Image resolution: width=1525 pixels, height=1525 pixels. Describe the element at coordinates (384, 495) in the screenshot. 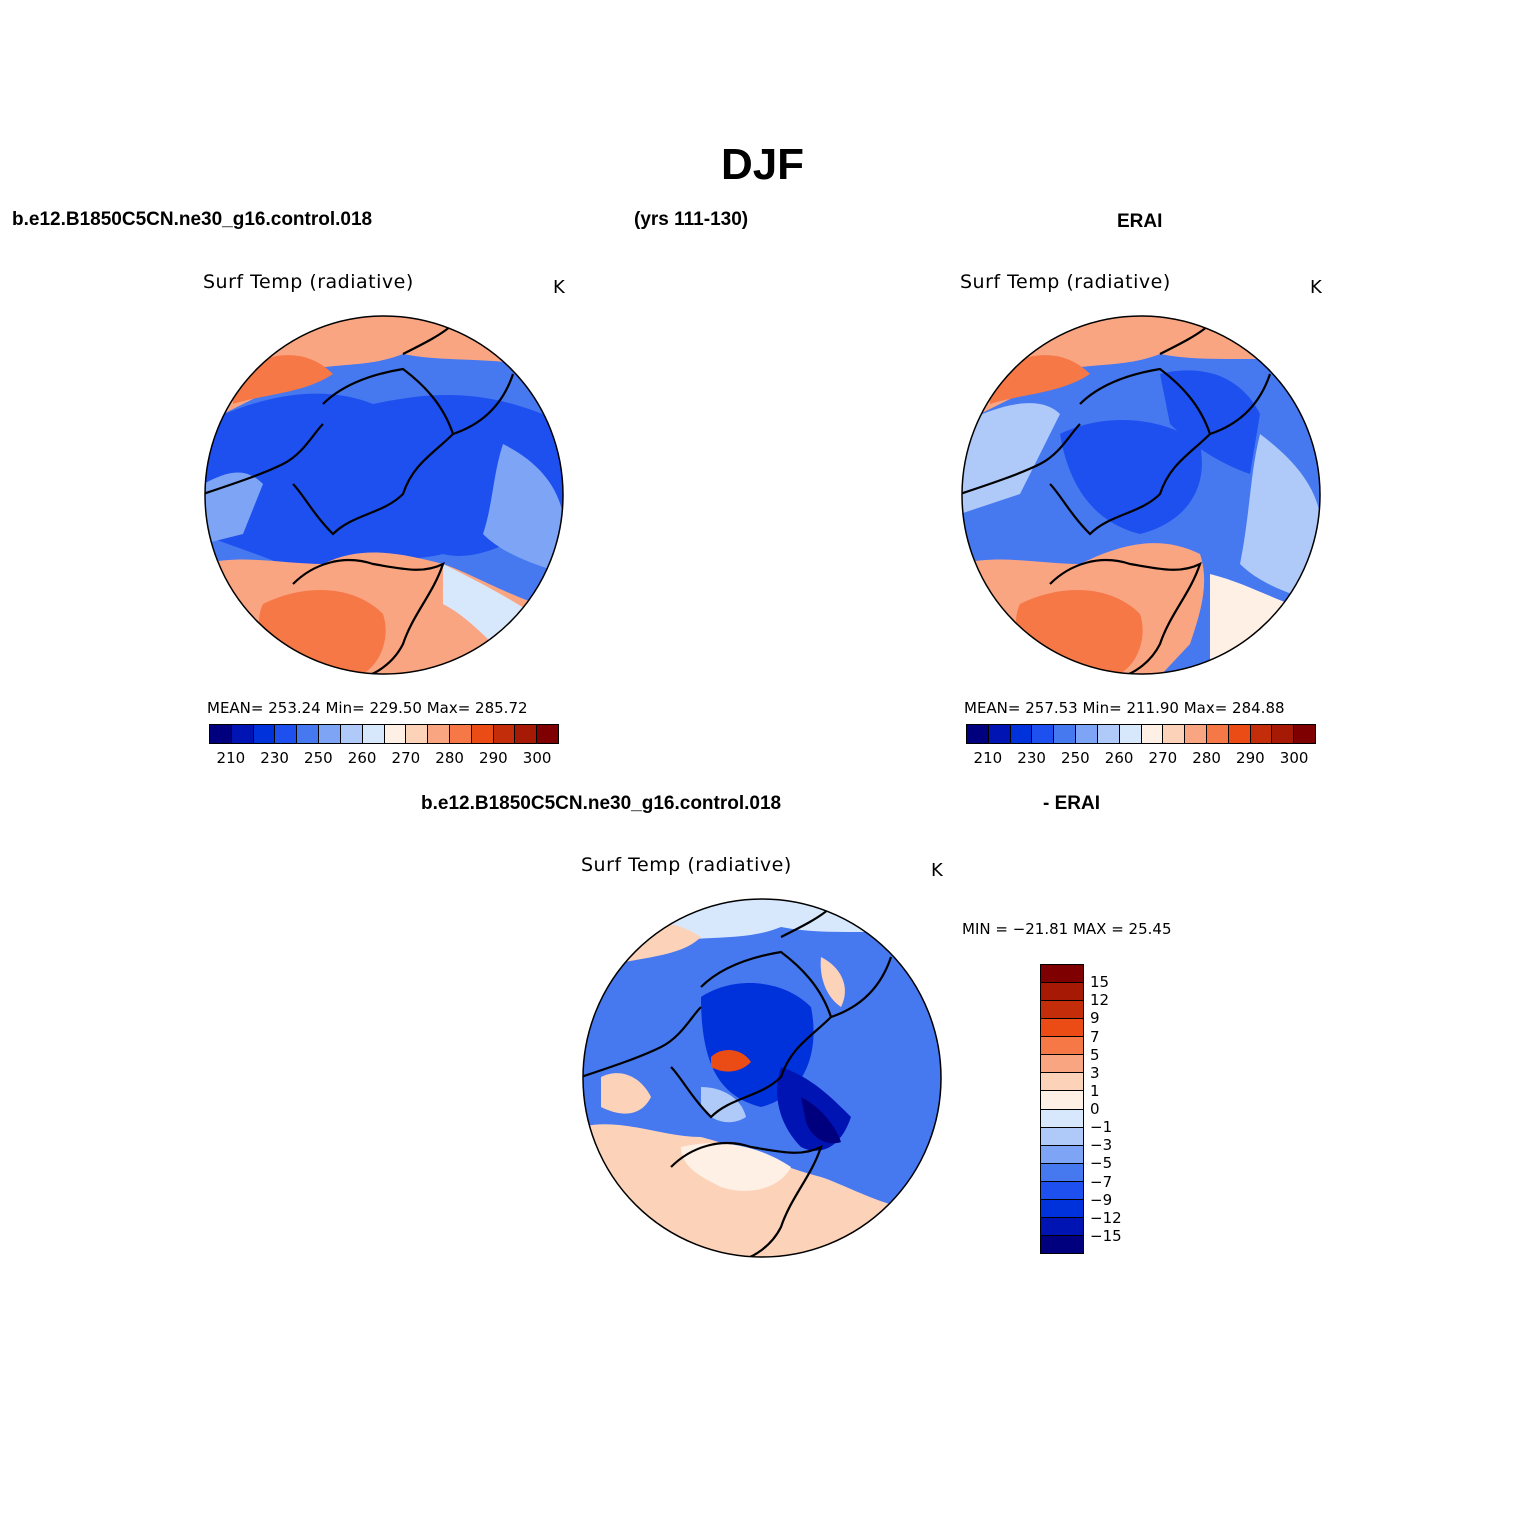

I see `map-model` at that location.